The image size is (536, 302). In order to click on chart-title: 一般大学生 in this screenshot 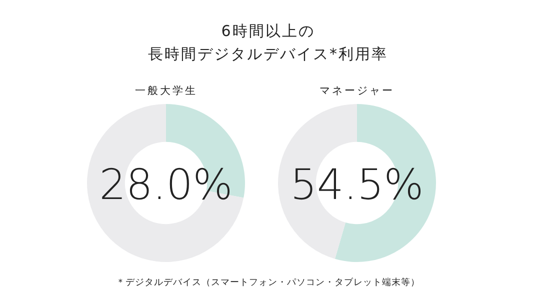, I will do `click(166, 90)`.